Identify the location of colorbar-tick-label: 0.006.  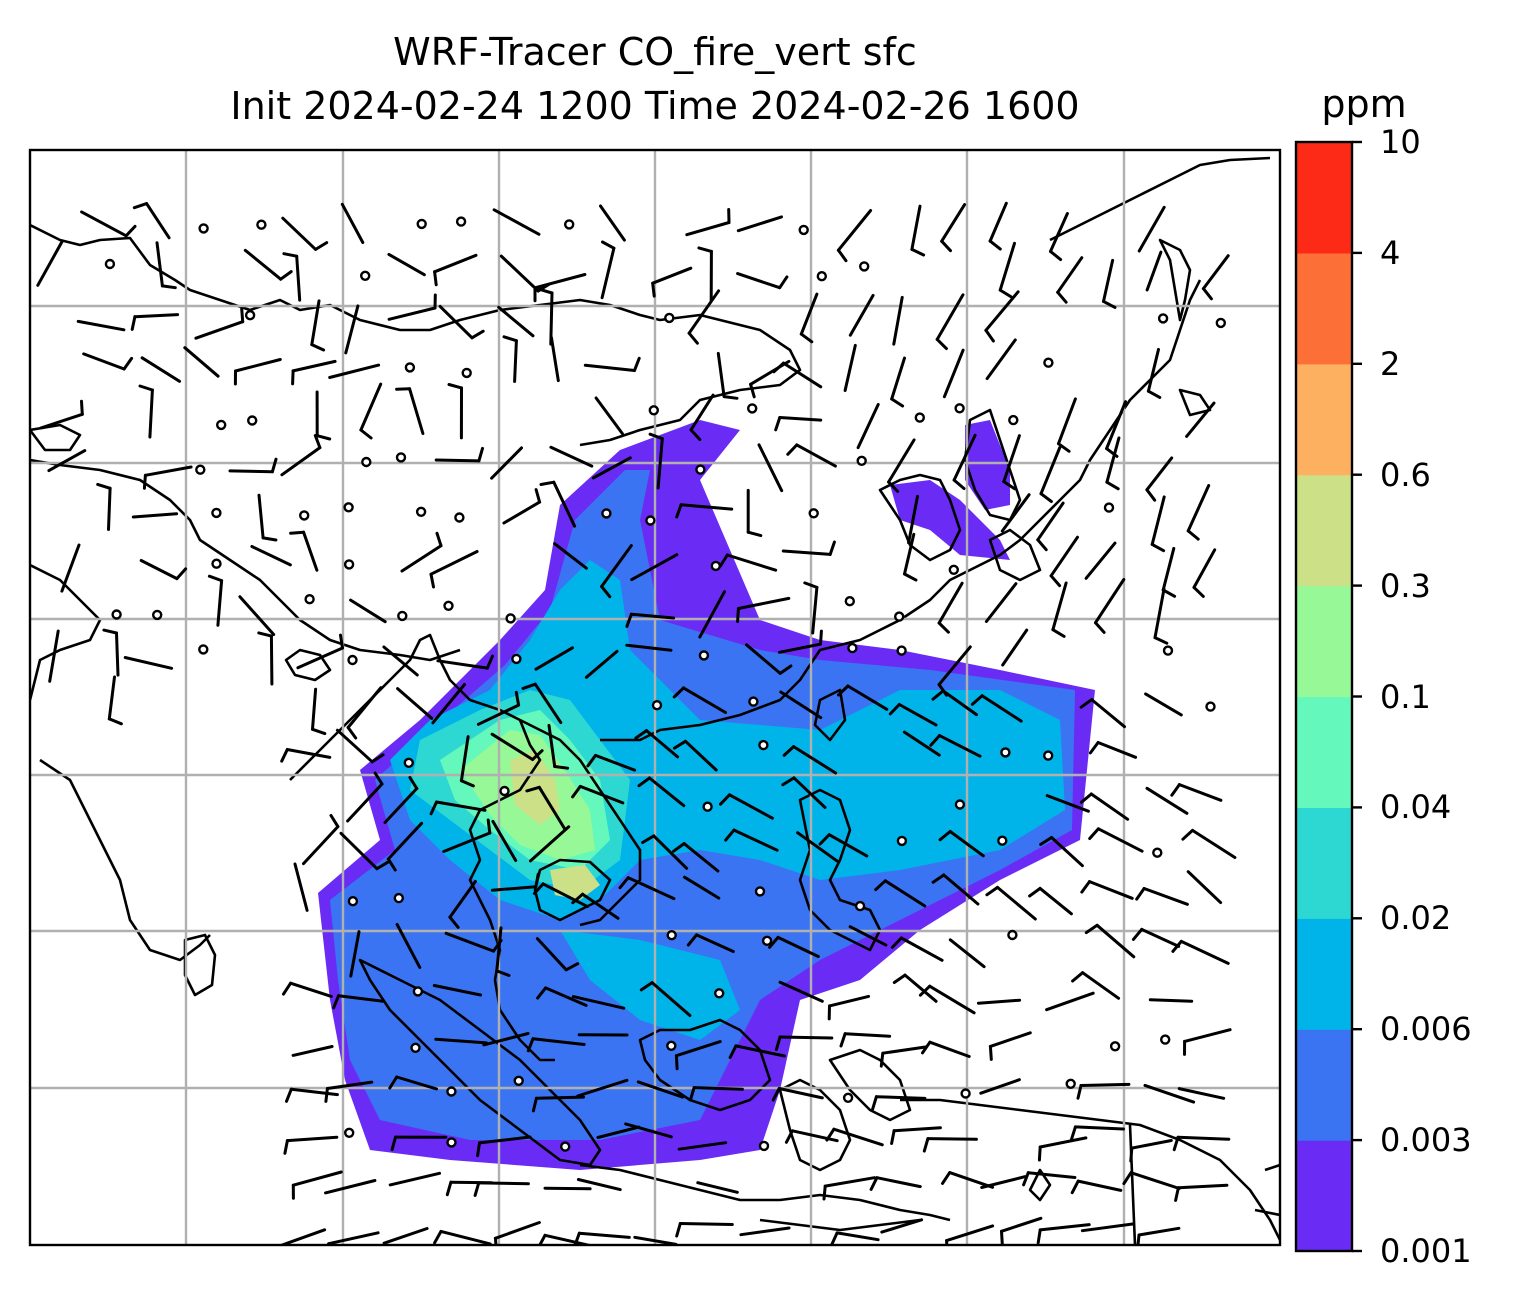
(1426, 1029).